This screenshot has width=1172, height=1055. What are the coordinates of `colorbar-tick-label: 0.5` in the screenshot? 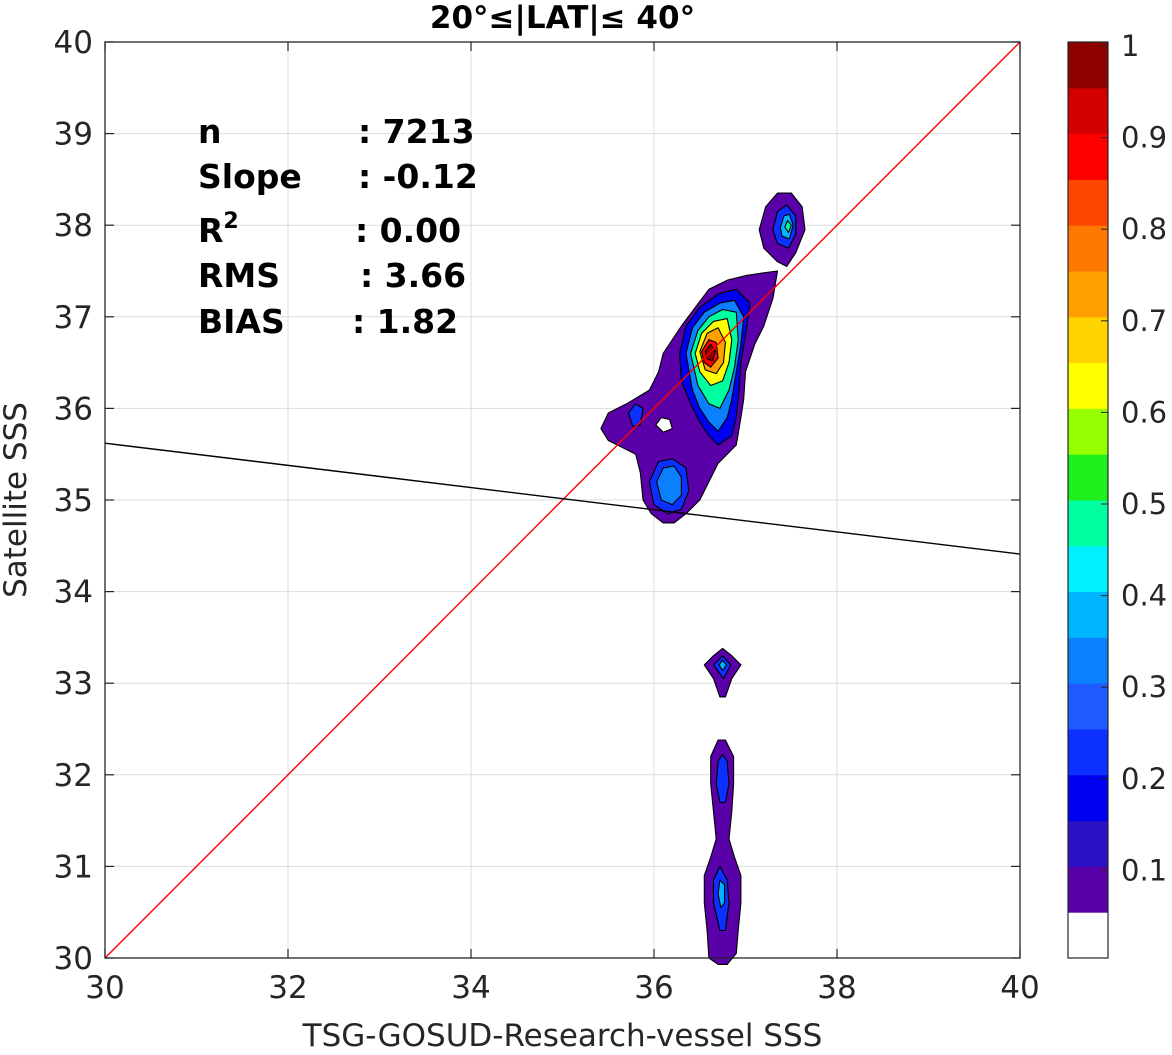 It's located at (1144, 504).